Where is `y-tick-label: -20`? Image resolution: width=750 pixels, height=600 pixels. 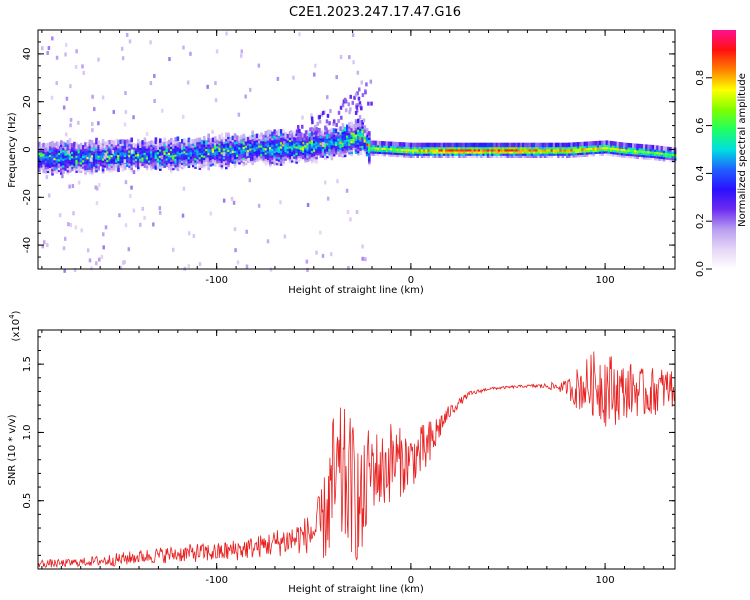
y-tick-label: -20 is located at coordinates (27, 197).